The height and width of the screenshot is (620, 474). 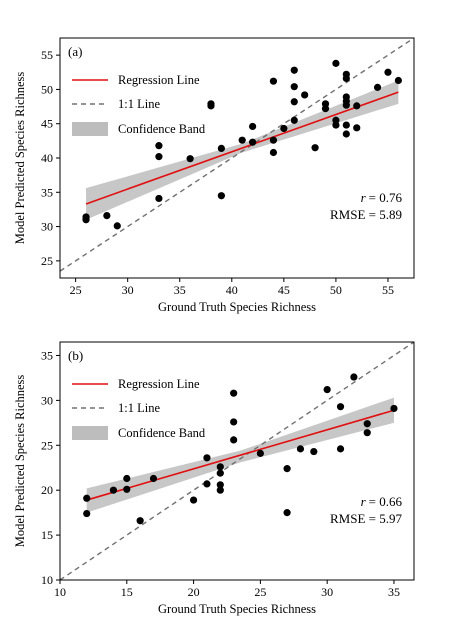 I want to click on y-tick-label: 20, so click(x=47, y=490).